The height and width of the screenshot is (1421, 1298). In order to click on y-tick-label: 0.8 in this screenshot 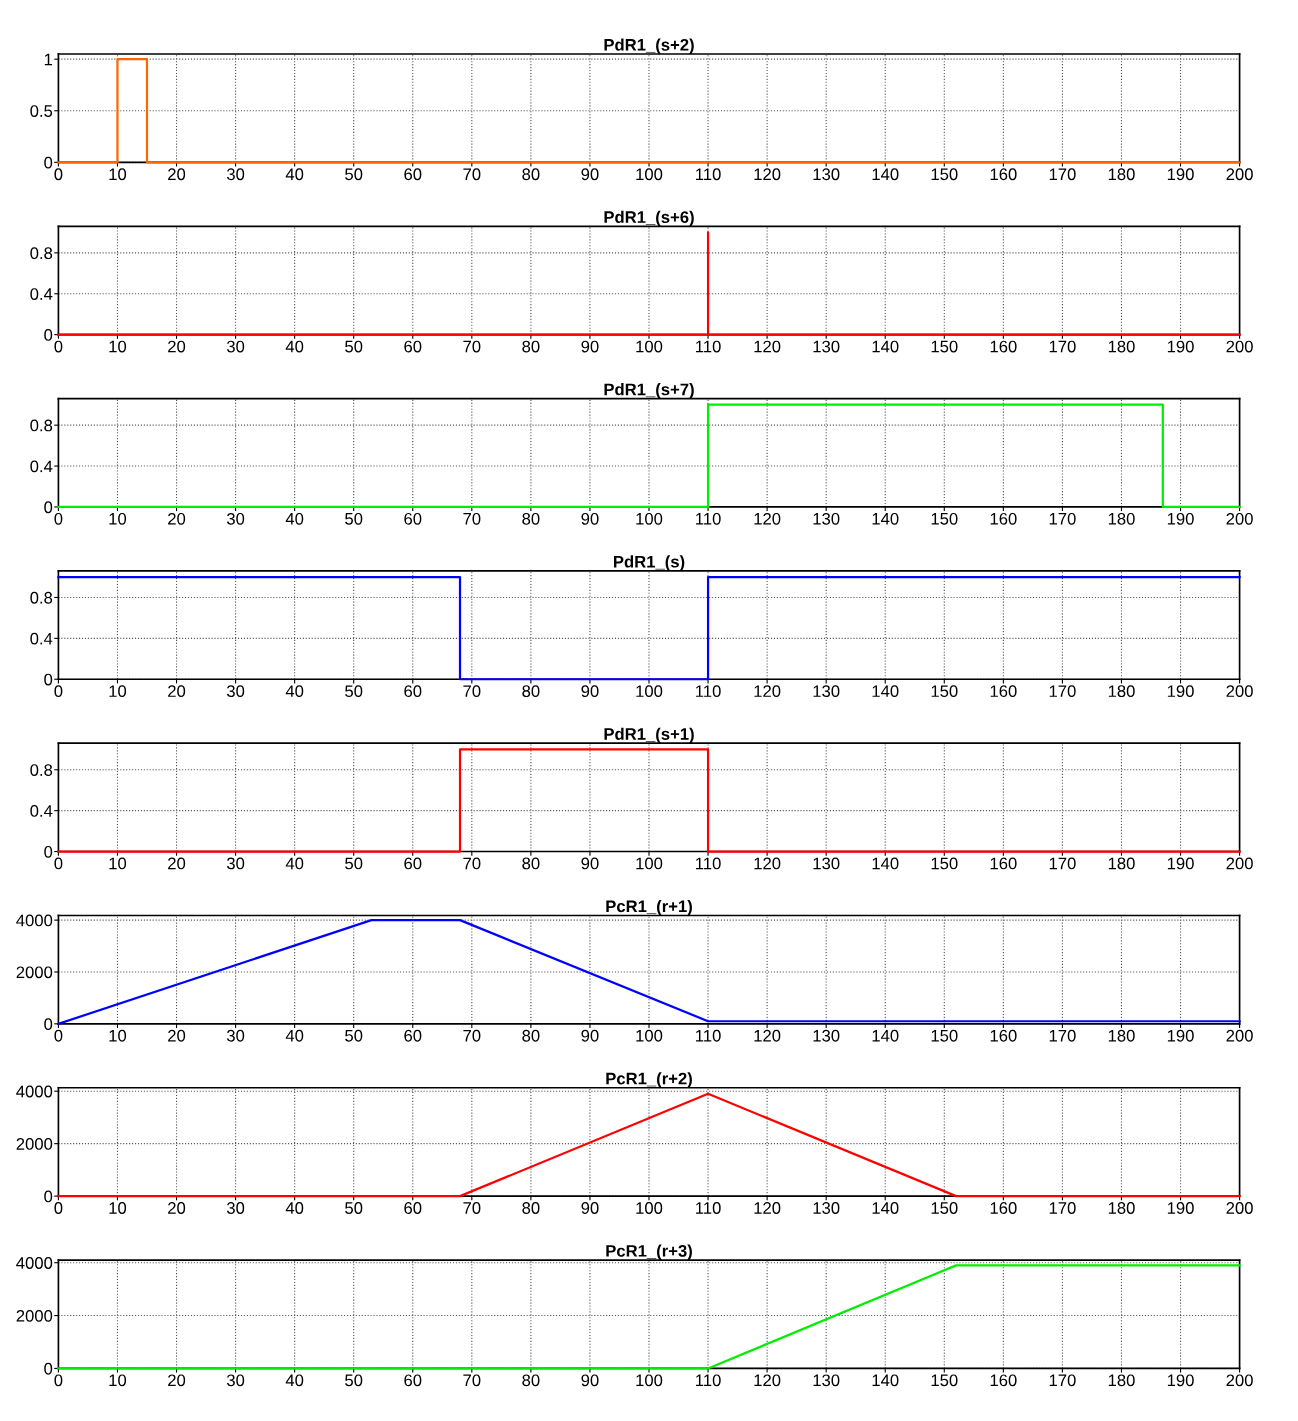, I will do `click(41, 770)`.